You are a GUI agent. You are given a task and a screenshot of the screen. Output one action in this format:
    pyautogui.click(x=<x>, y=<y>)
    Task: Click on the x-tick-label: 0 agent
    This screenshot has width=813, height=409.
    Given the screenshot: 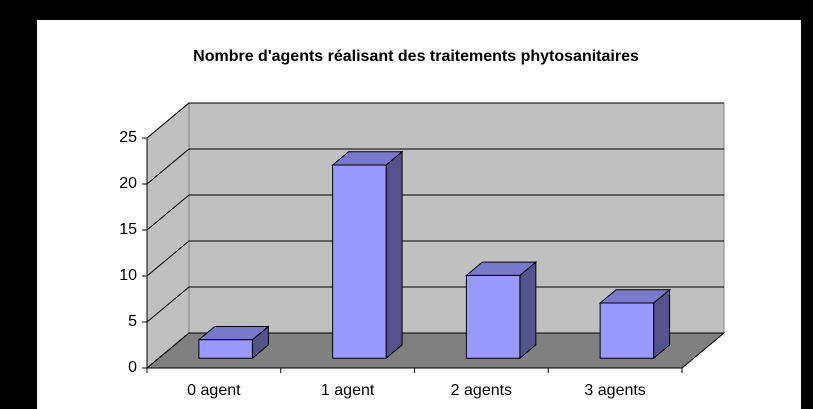 What is the action you would take?
    pyautogui.click(x=214, y=390)
    